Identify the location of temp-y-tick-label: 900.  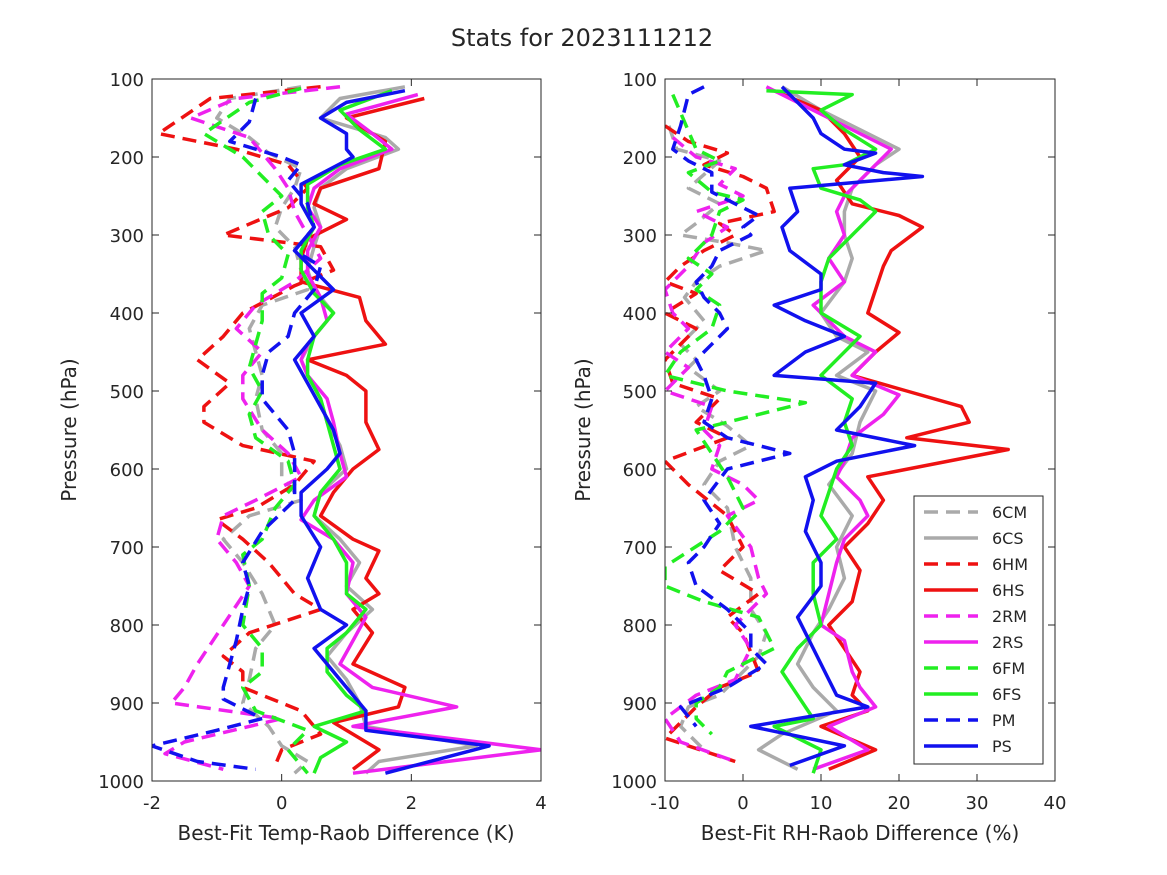
(127, 704).